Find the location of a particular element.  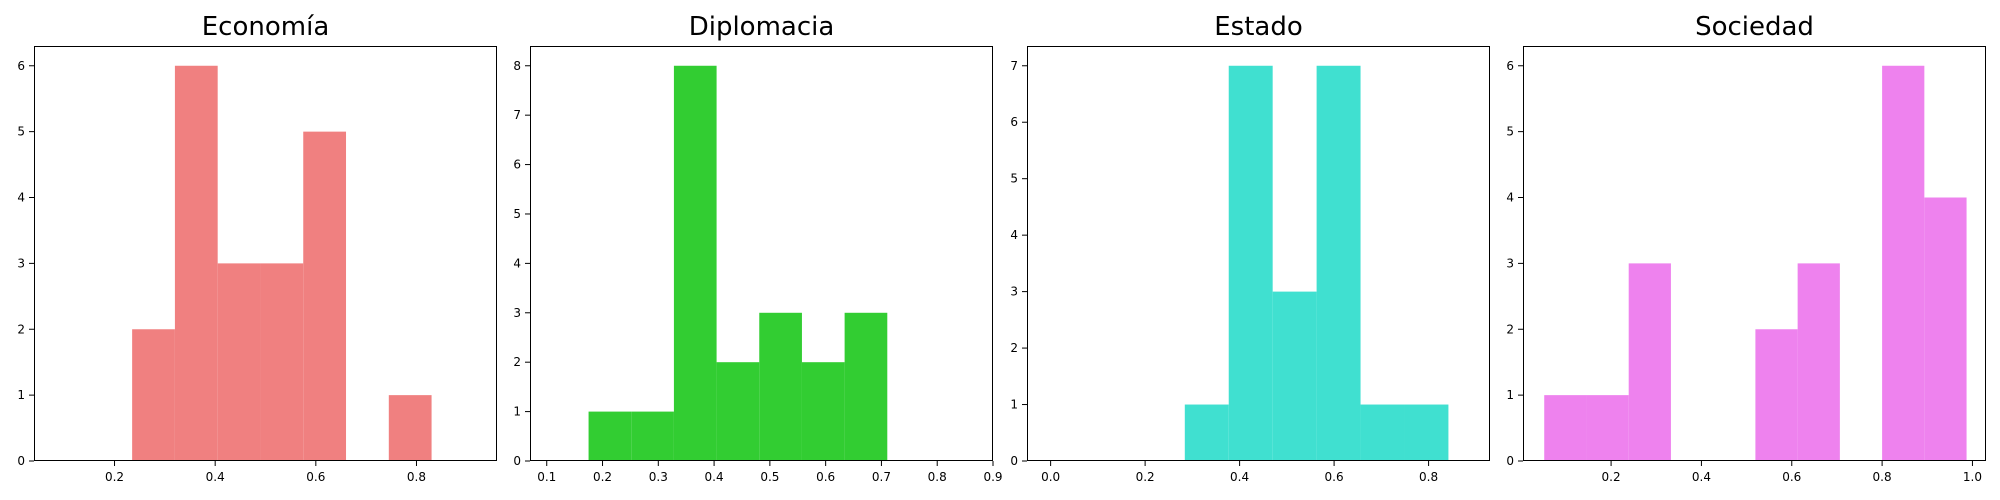

x-tick-label: 0.9 is located at coordinates (992, 477).